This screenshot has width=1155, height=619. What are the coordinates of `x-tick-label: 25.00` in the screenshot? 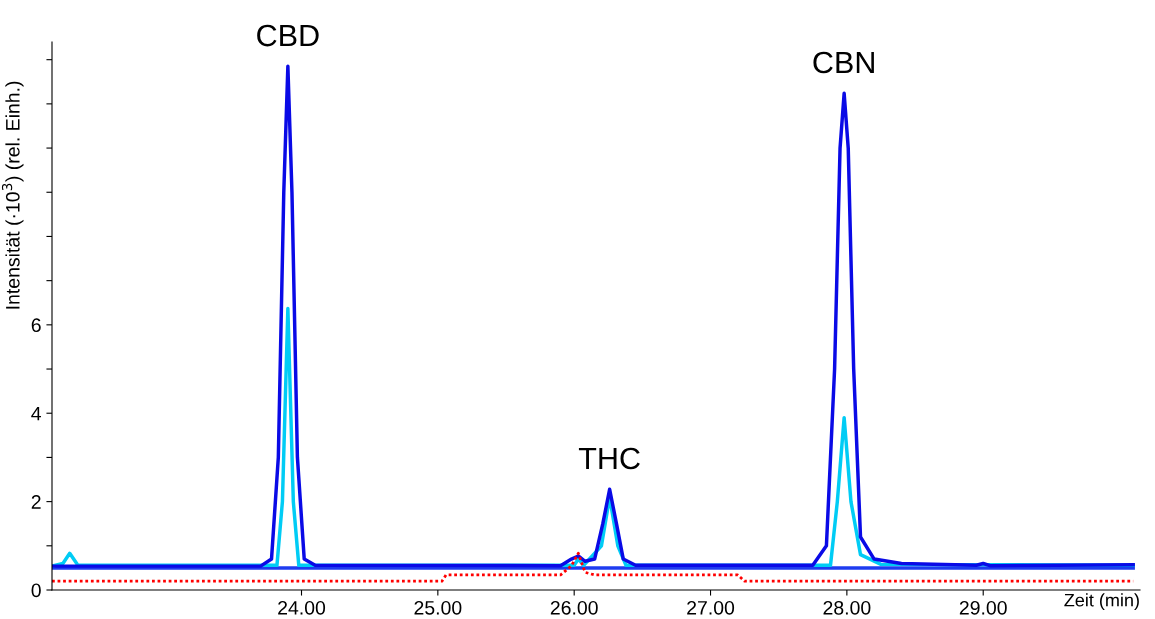 It's located at (438, 607).